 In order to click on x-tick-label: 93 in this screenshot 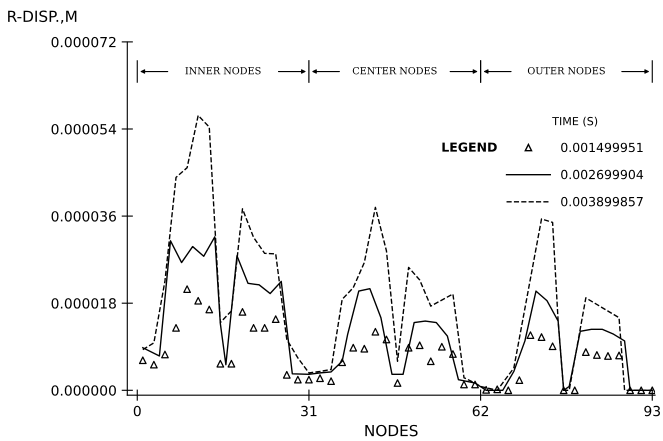, I will do `click(652, 411)`.